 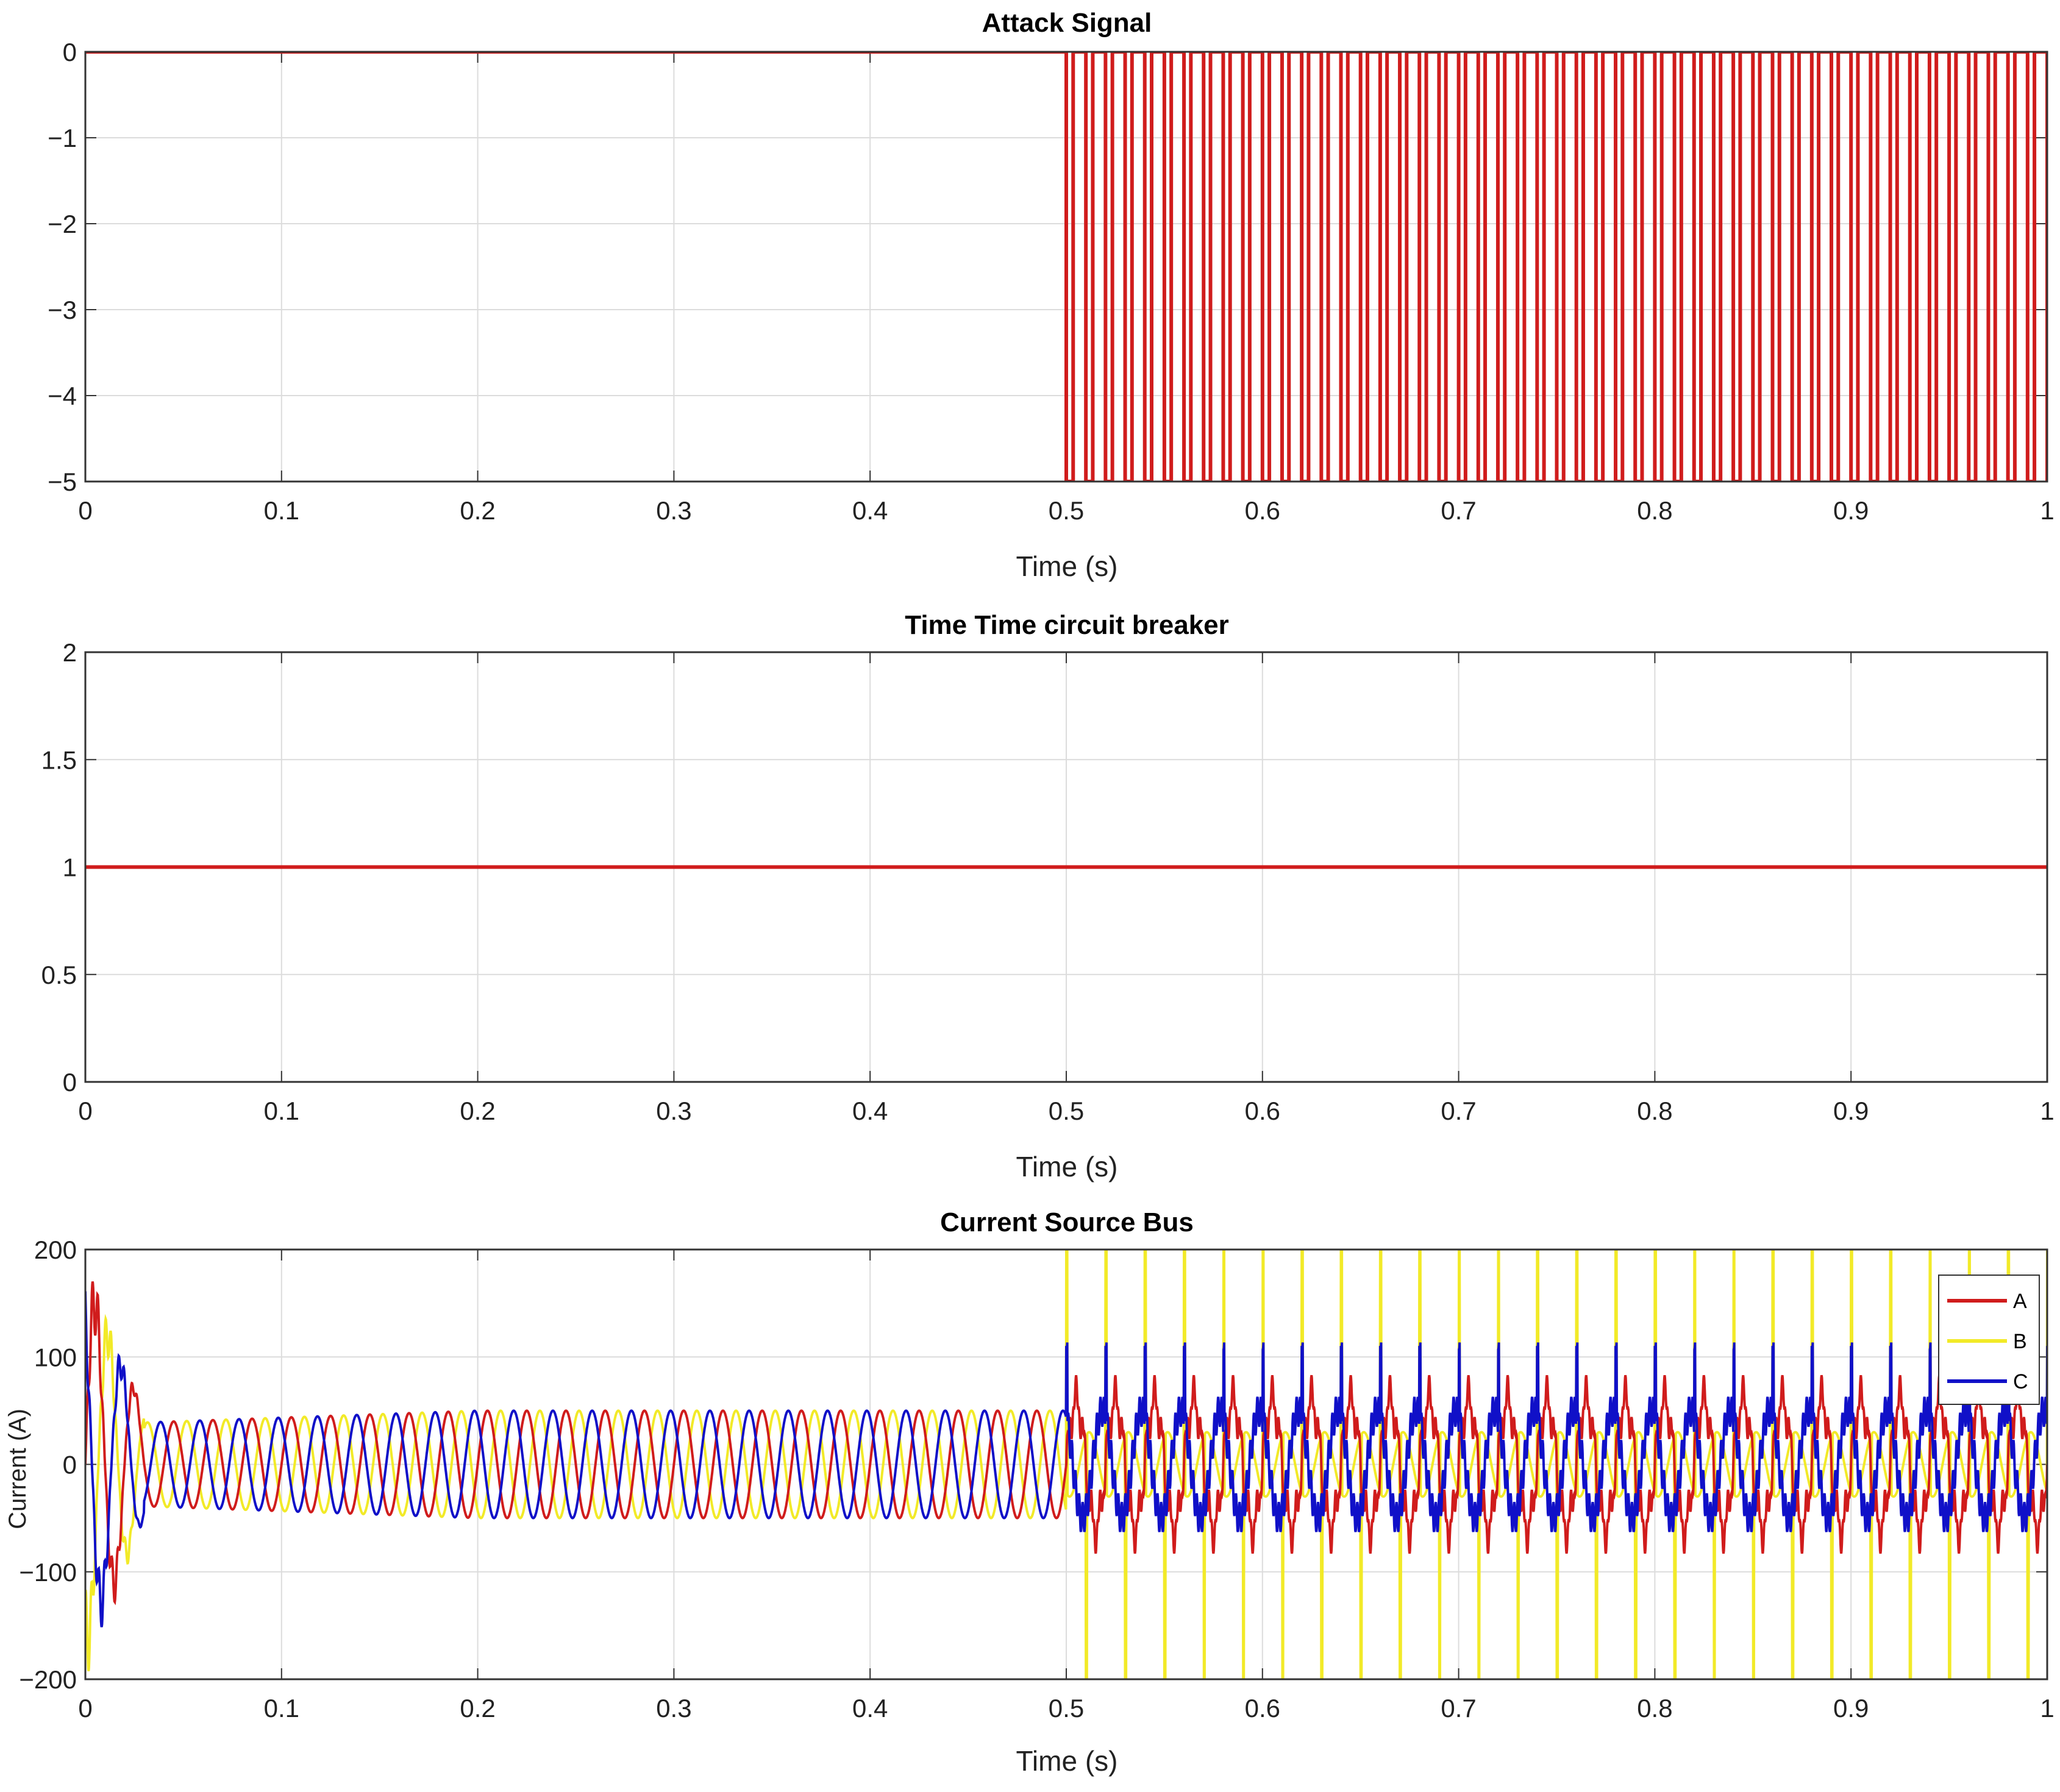 I want to click on y-tick-label: 2, so click(x=70, y=653).